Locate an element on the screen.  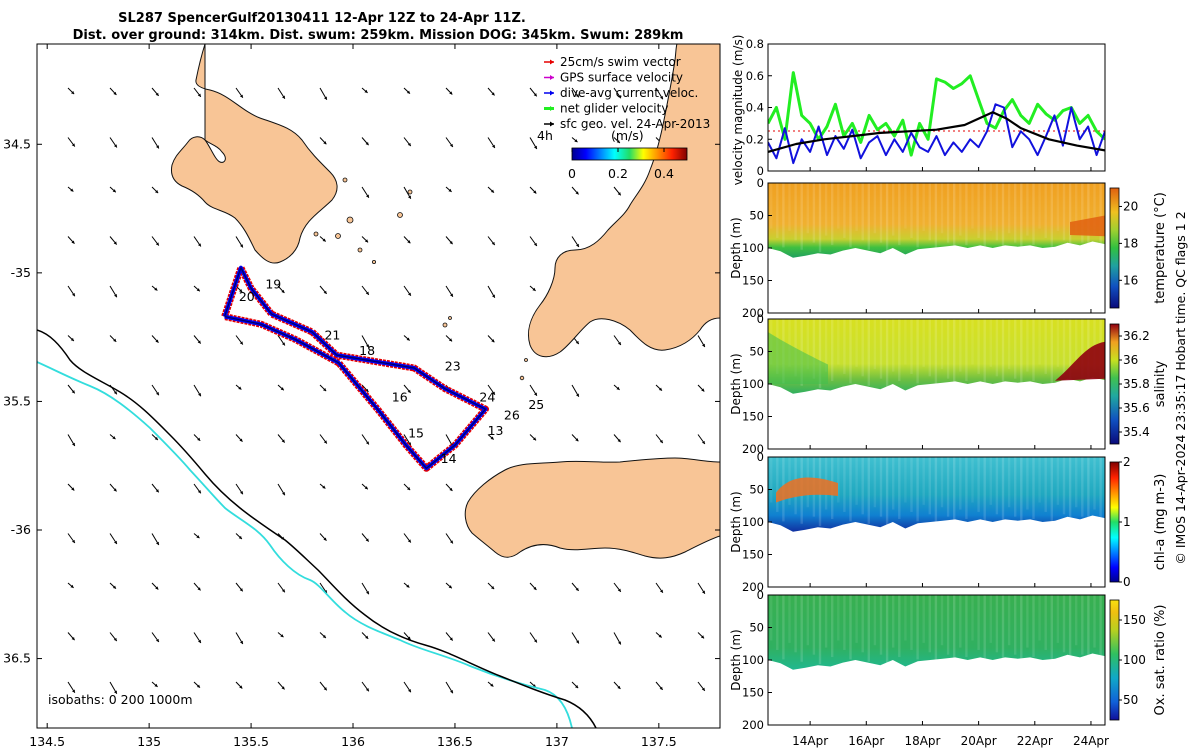
salinity-low-patch is located at coordinates (798, 358).